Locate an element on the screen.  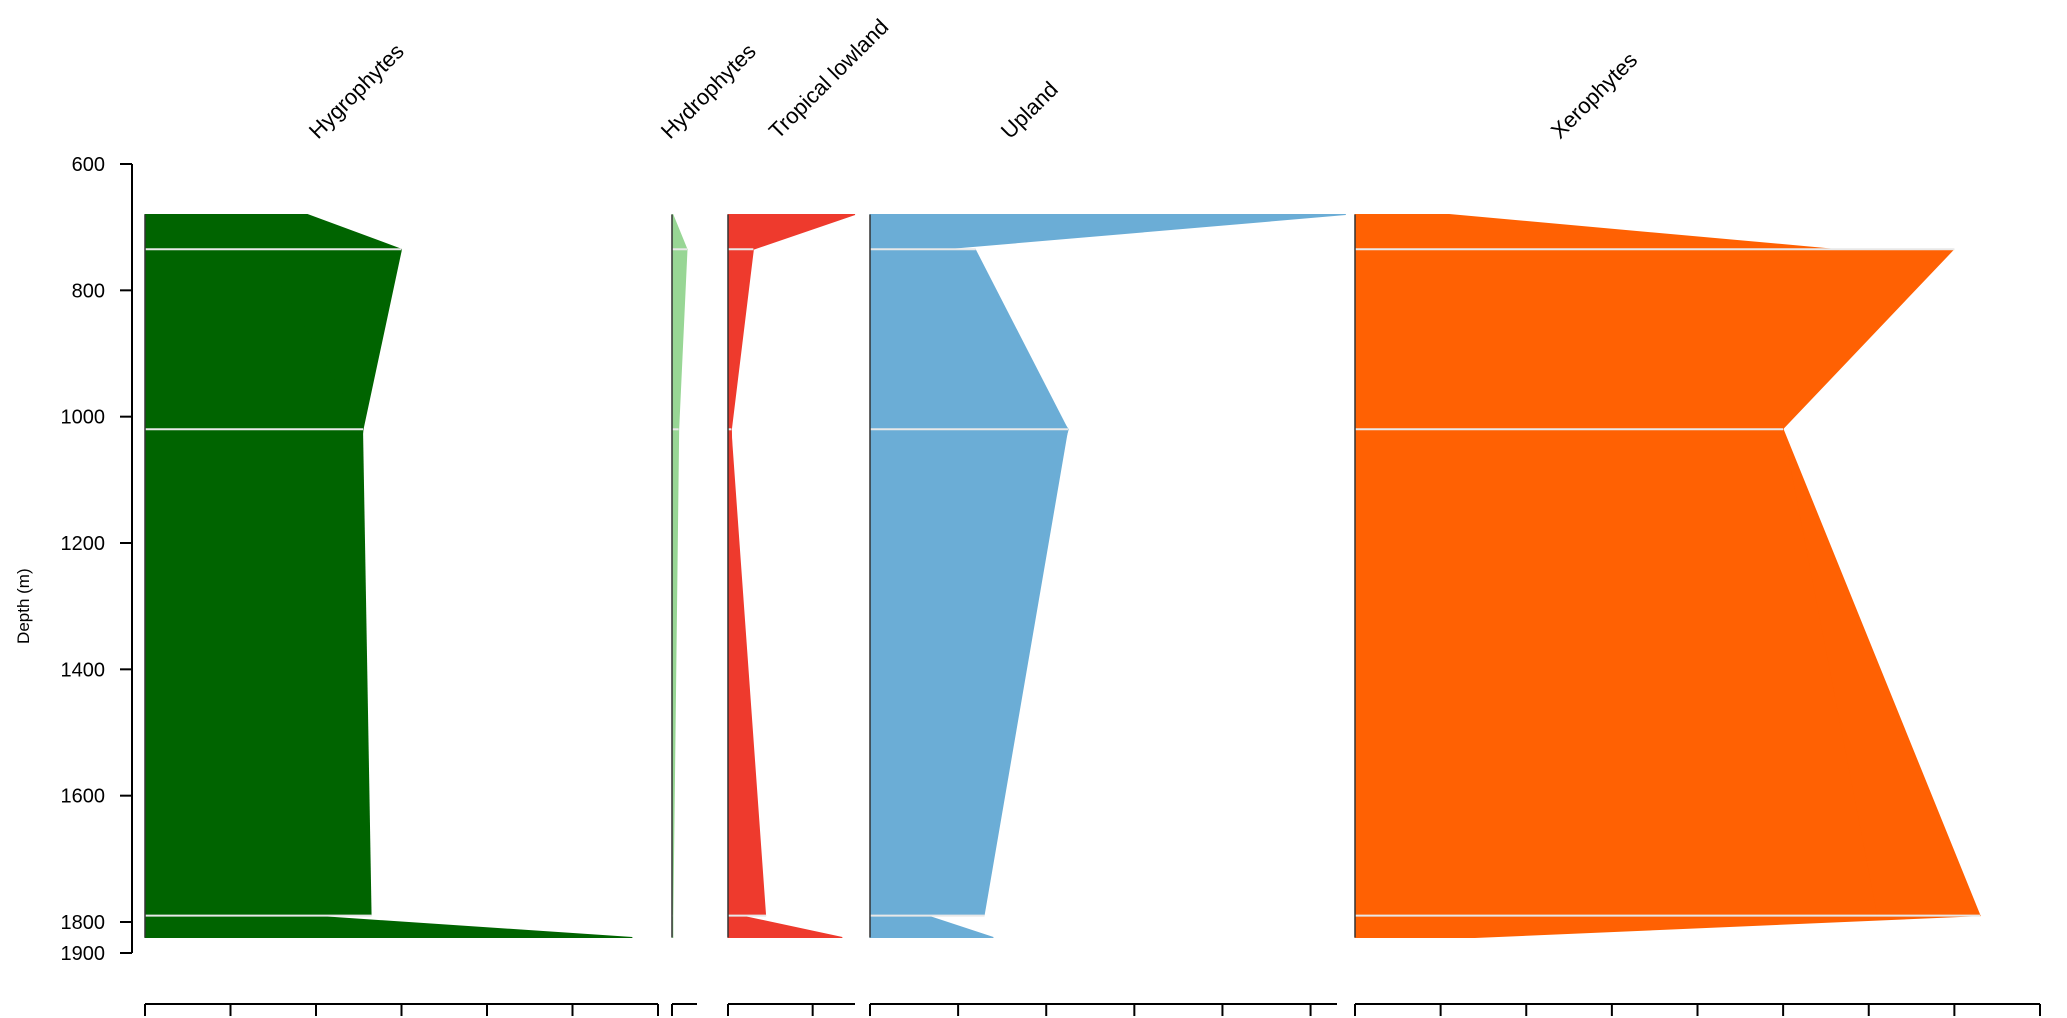
panel-tropical-lowland: 10Tropical lowland is located at coordinates (810, 515).